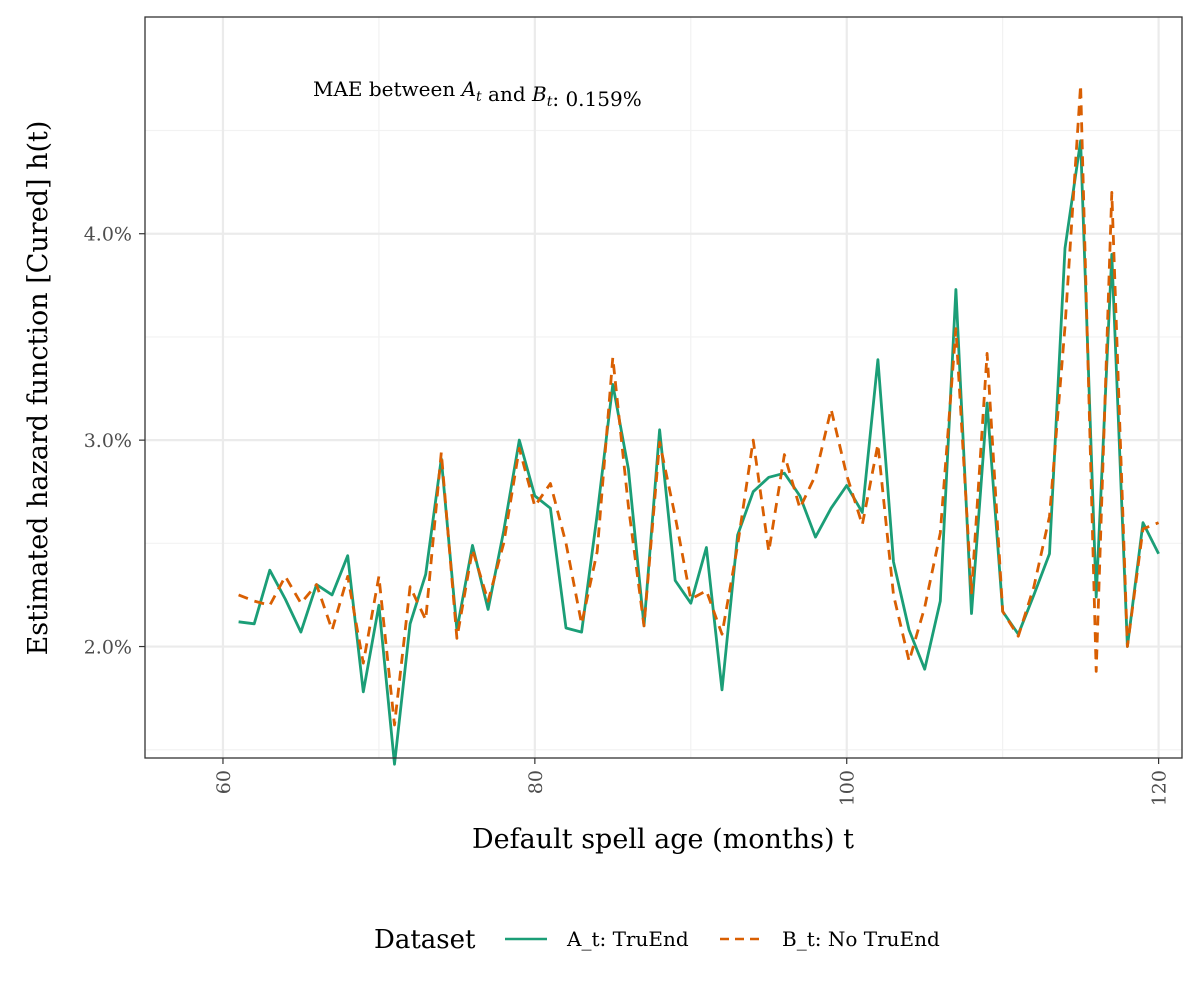 The height and width of the screenshot is (1000, 1200). Describe the element at coordinates (663, 839) in the screenshot. I see `x-axis-title: Default spell age (months) t` at that location.